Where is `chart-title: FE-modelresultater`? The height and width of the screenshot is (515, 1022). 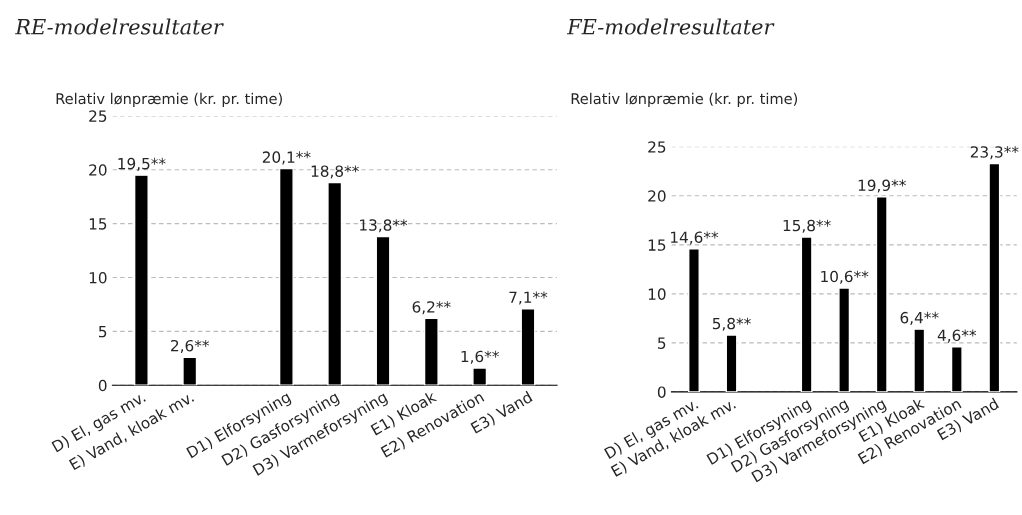
chart-title: FE-modelresultater is located at coordinates (670, 26).